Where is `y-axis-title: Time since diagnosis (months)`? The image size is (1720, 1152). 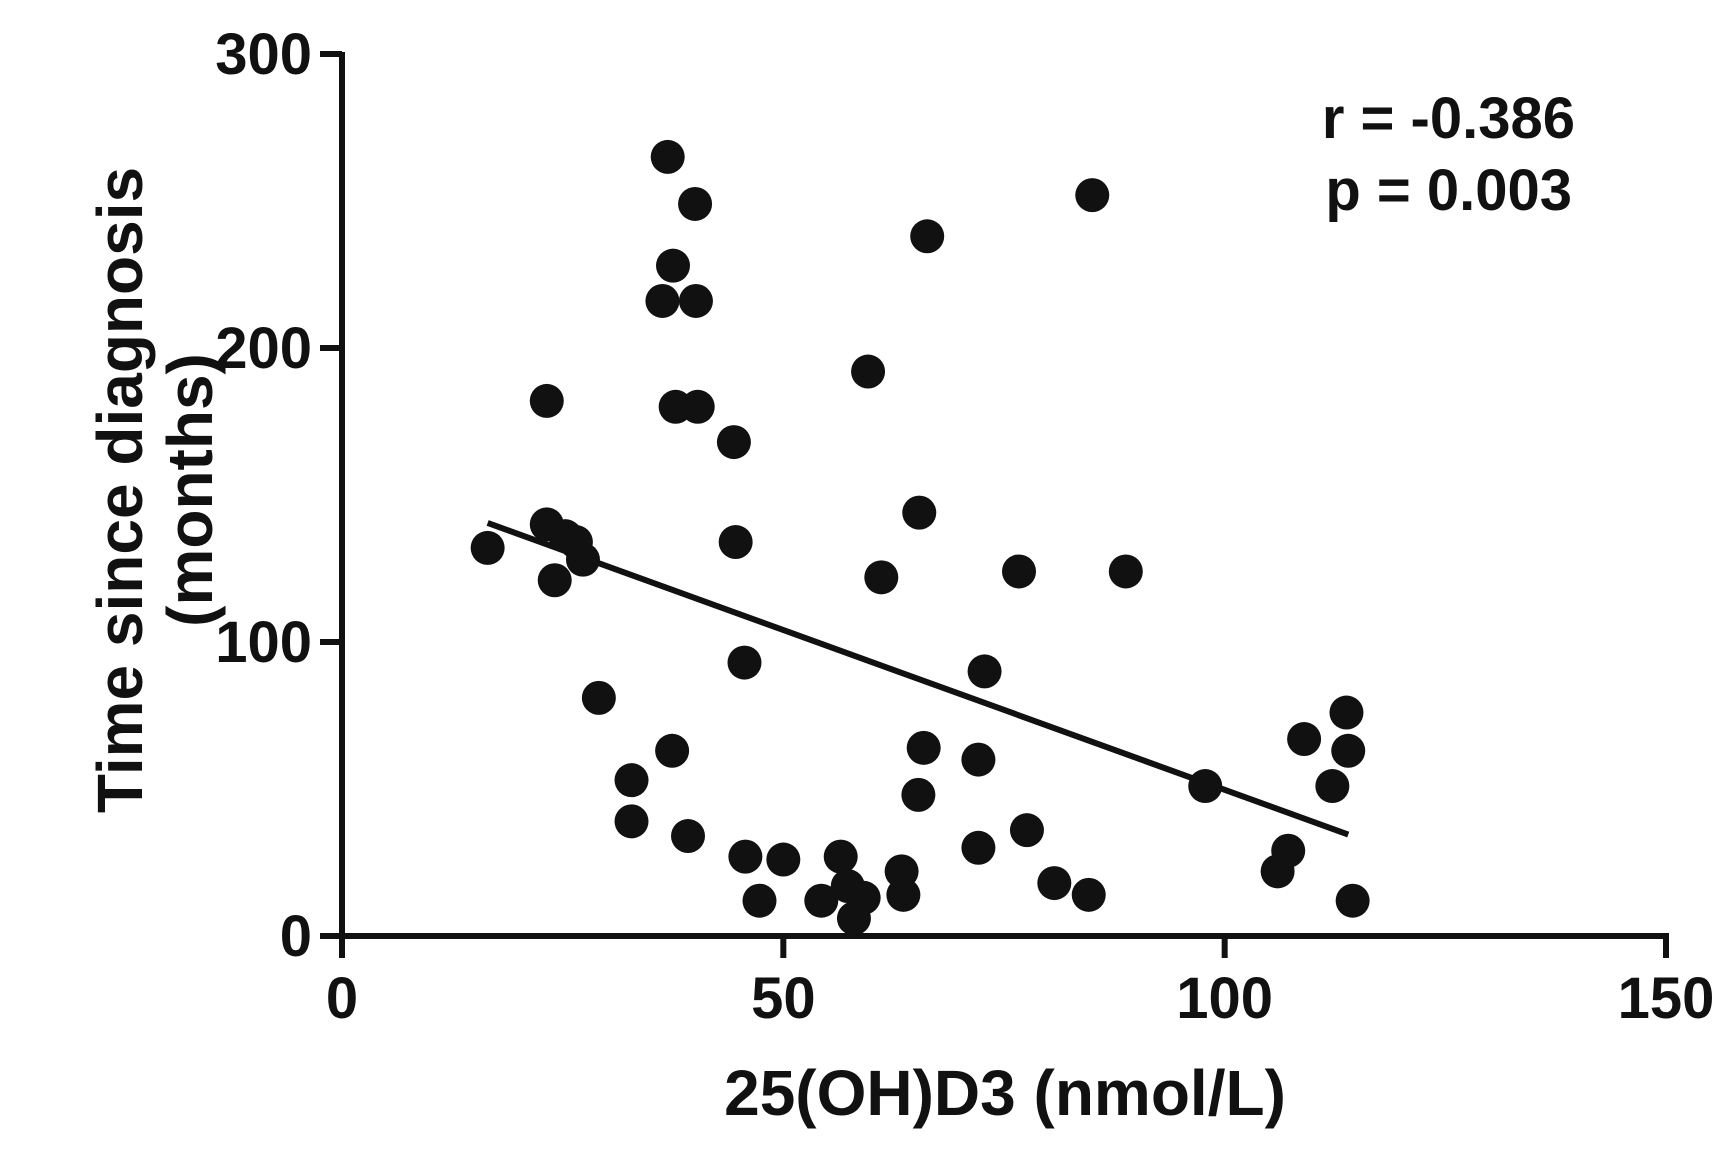
y-axis-title: Time since diagnosis (months) is located at coordinates (155, 490).